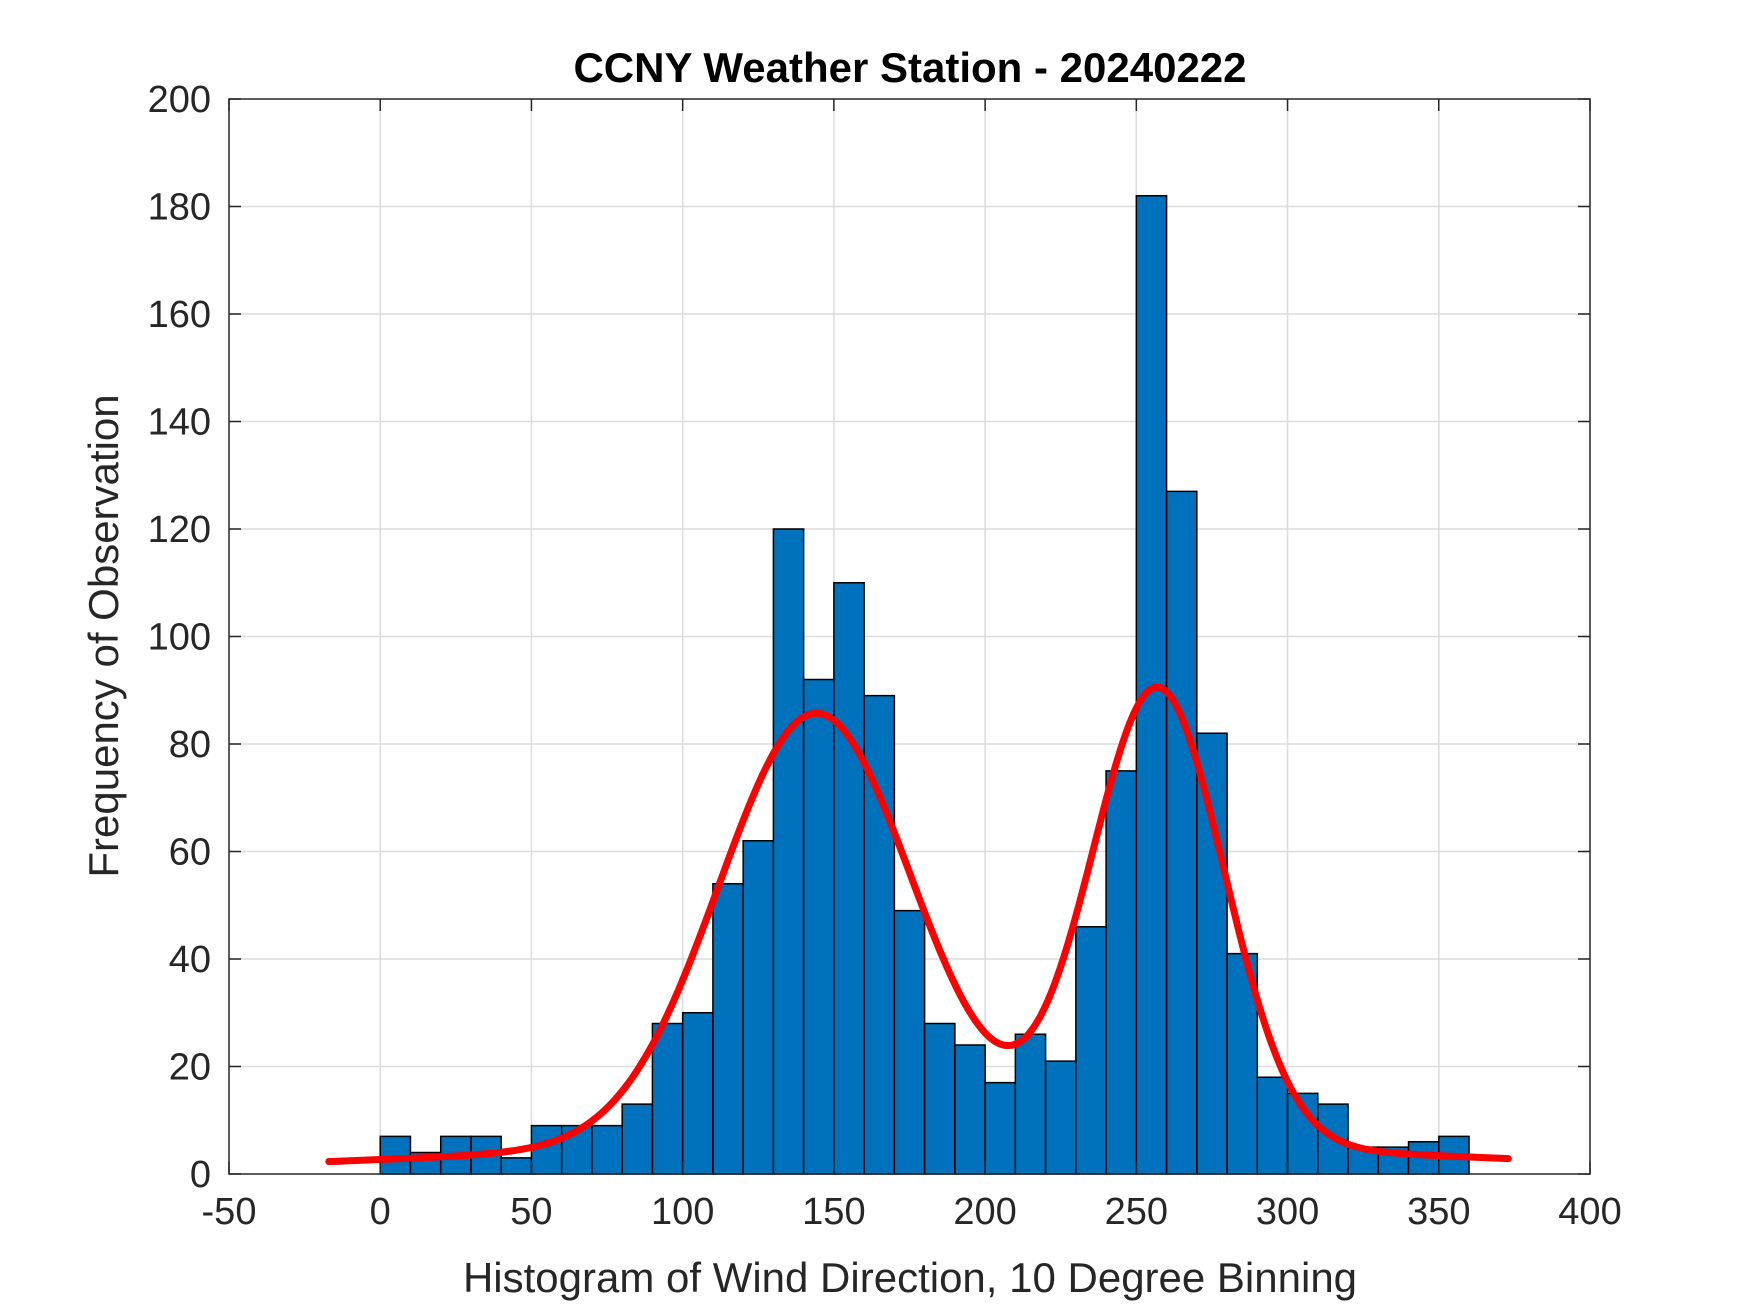  What do you see at coordinates (380, 1212) in the screenshot?
I see `x-tick-label: 0` at bounding box center [380, 1212].